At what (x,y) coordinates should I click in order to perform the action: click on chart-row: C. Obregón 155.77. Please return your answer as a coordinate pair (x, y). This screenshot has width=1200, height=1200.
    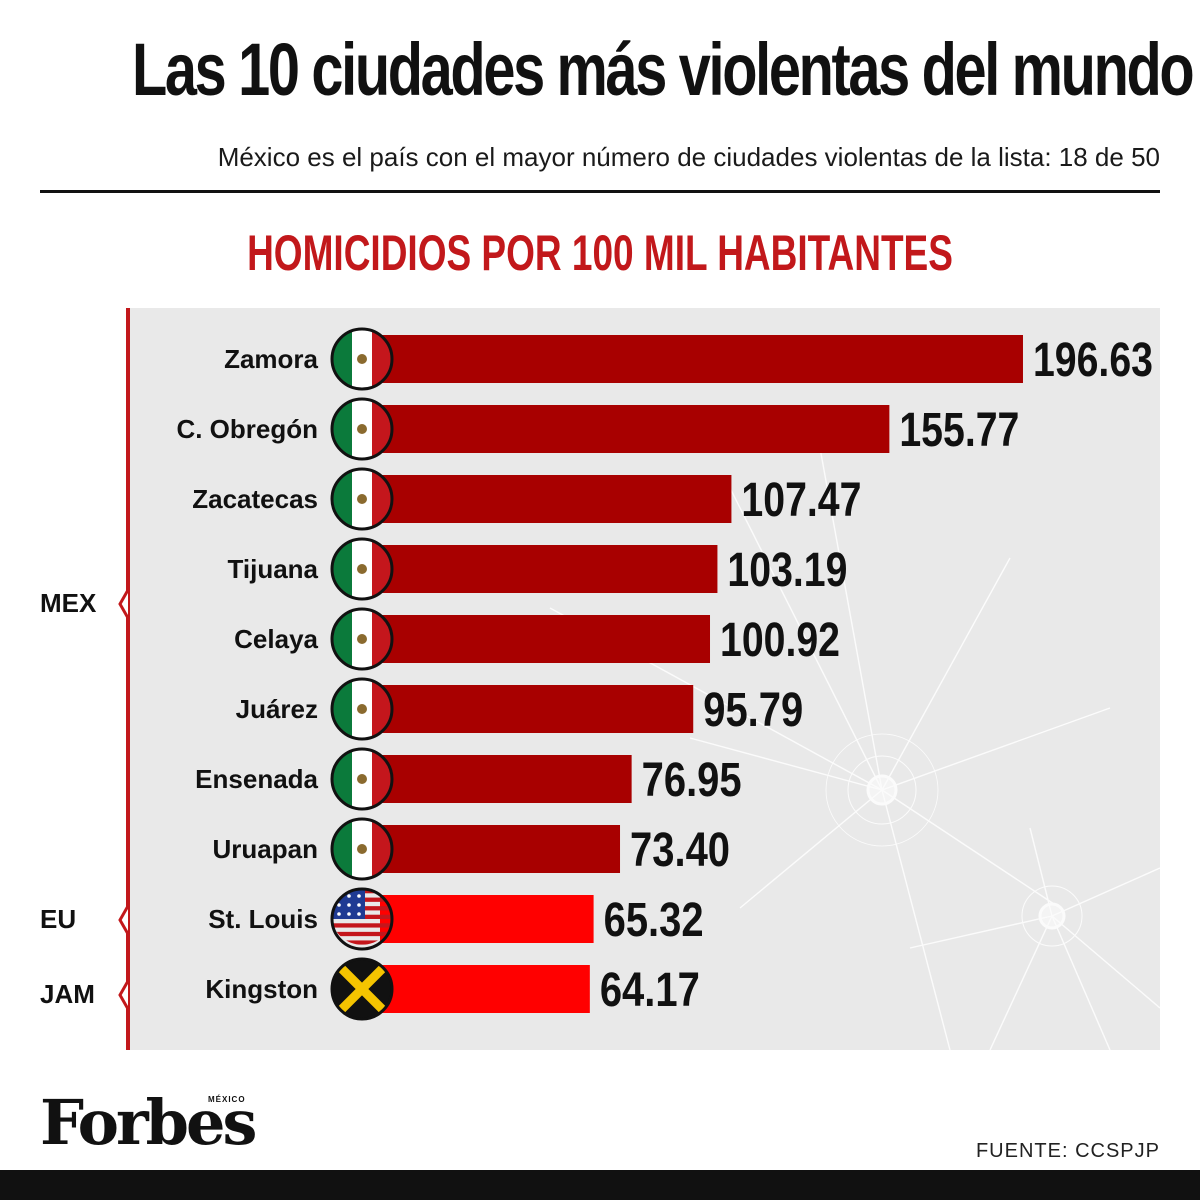
    Looking at the image, I should click on (597, 429).